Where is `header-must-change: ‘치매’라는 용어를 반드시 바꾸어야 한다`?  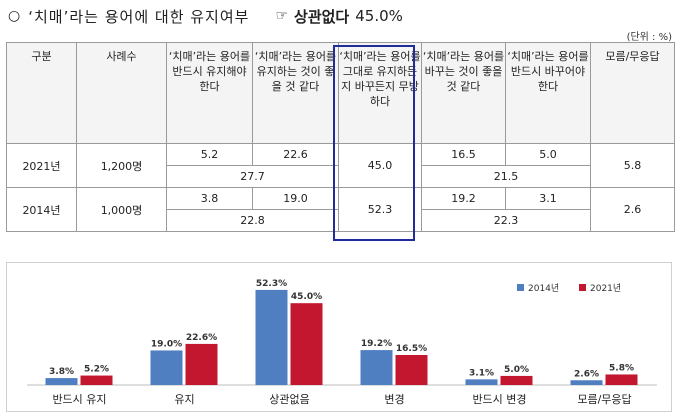 header-must-change: ‘치매’라는 용어를 반드시 바꾸어야 한다 is located at coordinates (548, 93).